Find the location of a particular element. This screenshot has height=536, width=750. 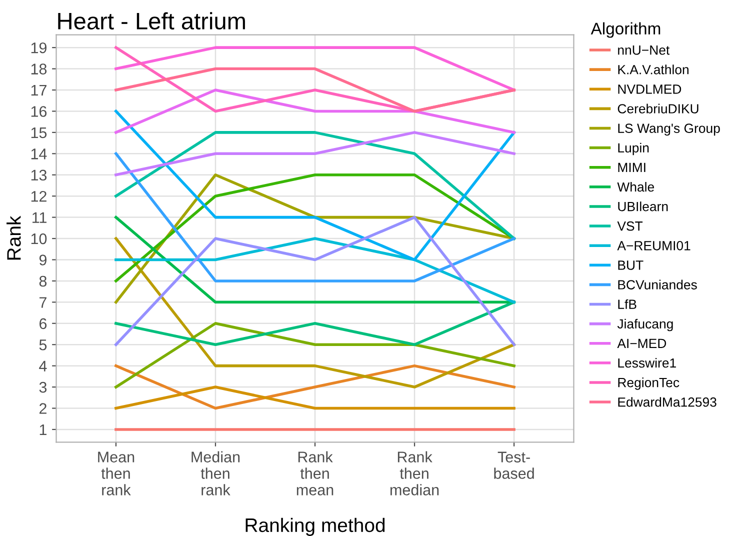

legend-label: NVDLMED is located at coordinates (650, 89).